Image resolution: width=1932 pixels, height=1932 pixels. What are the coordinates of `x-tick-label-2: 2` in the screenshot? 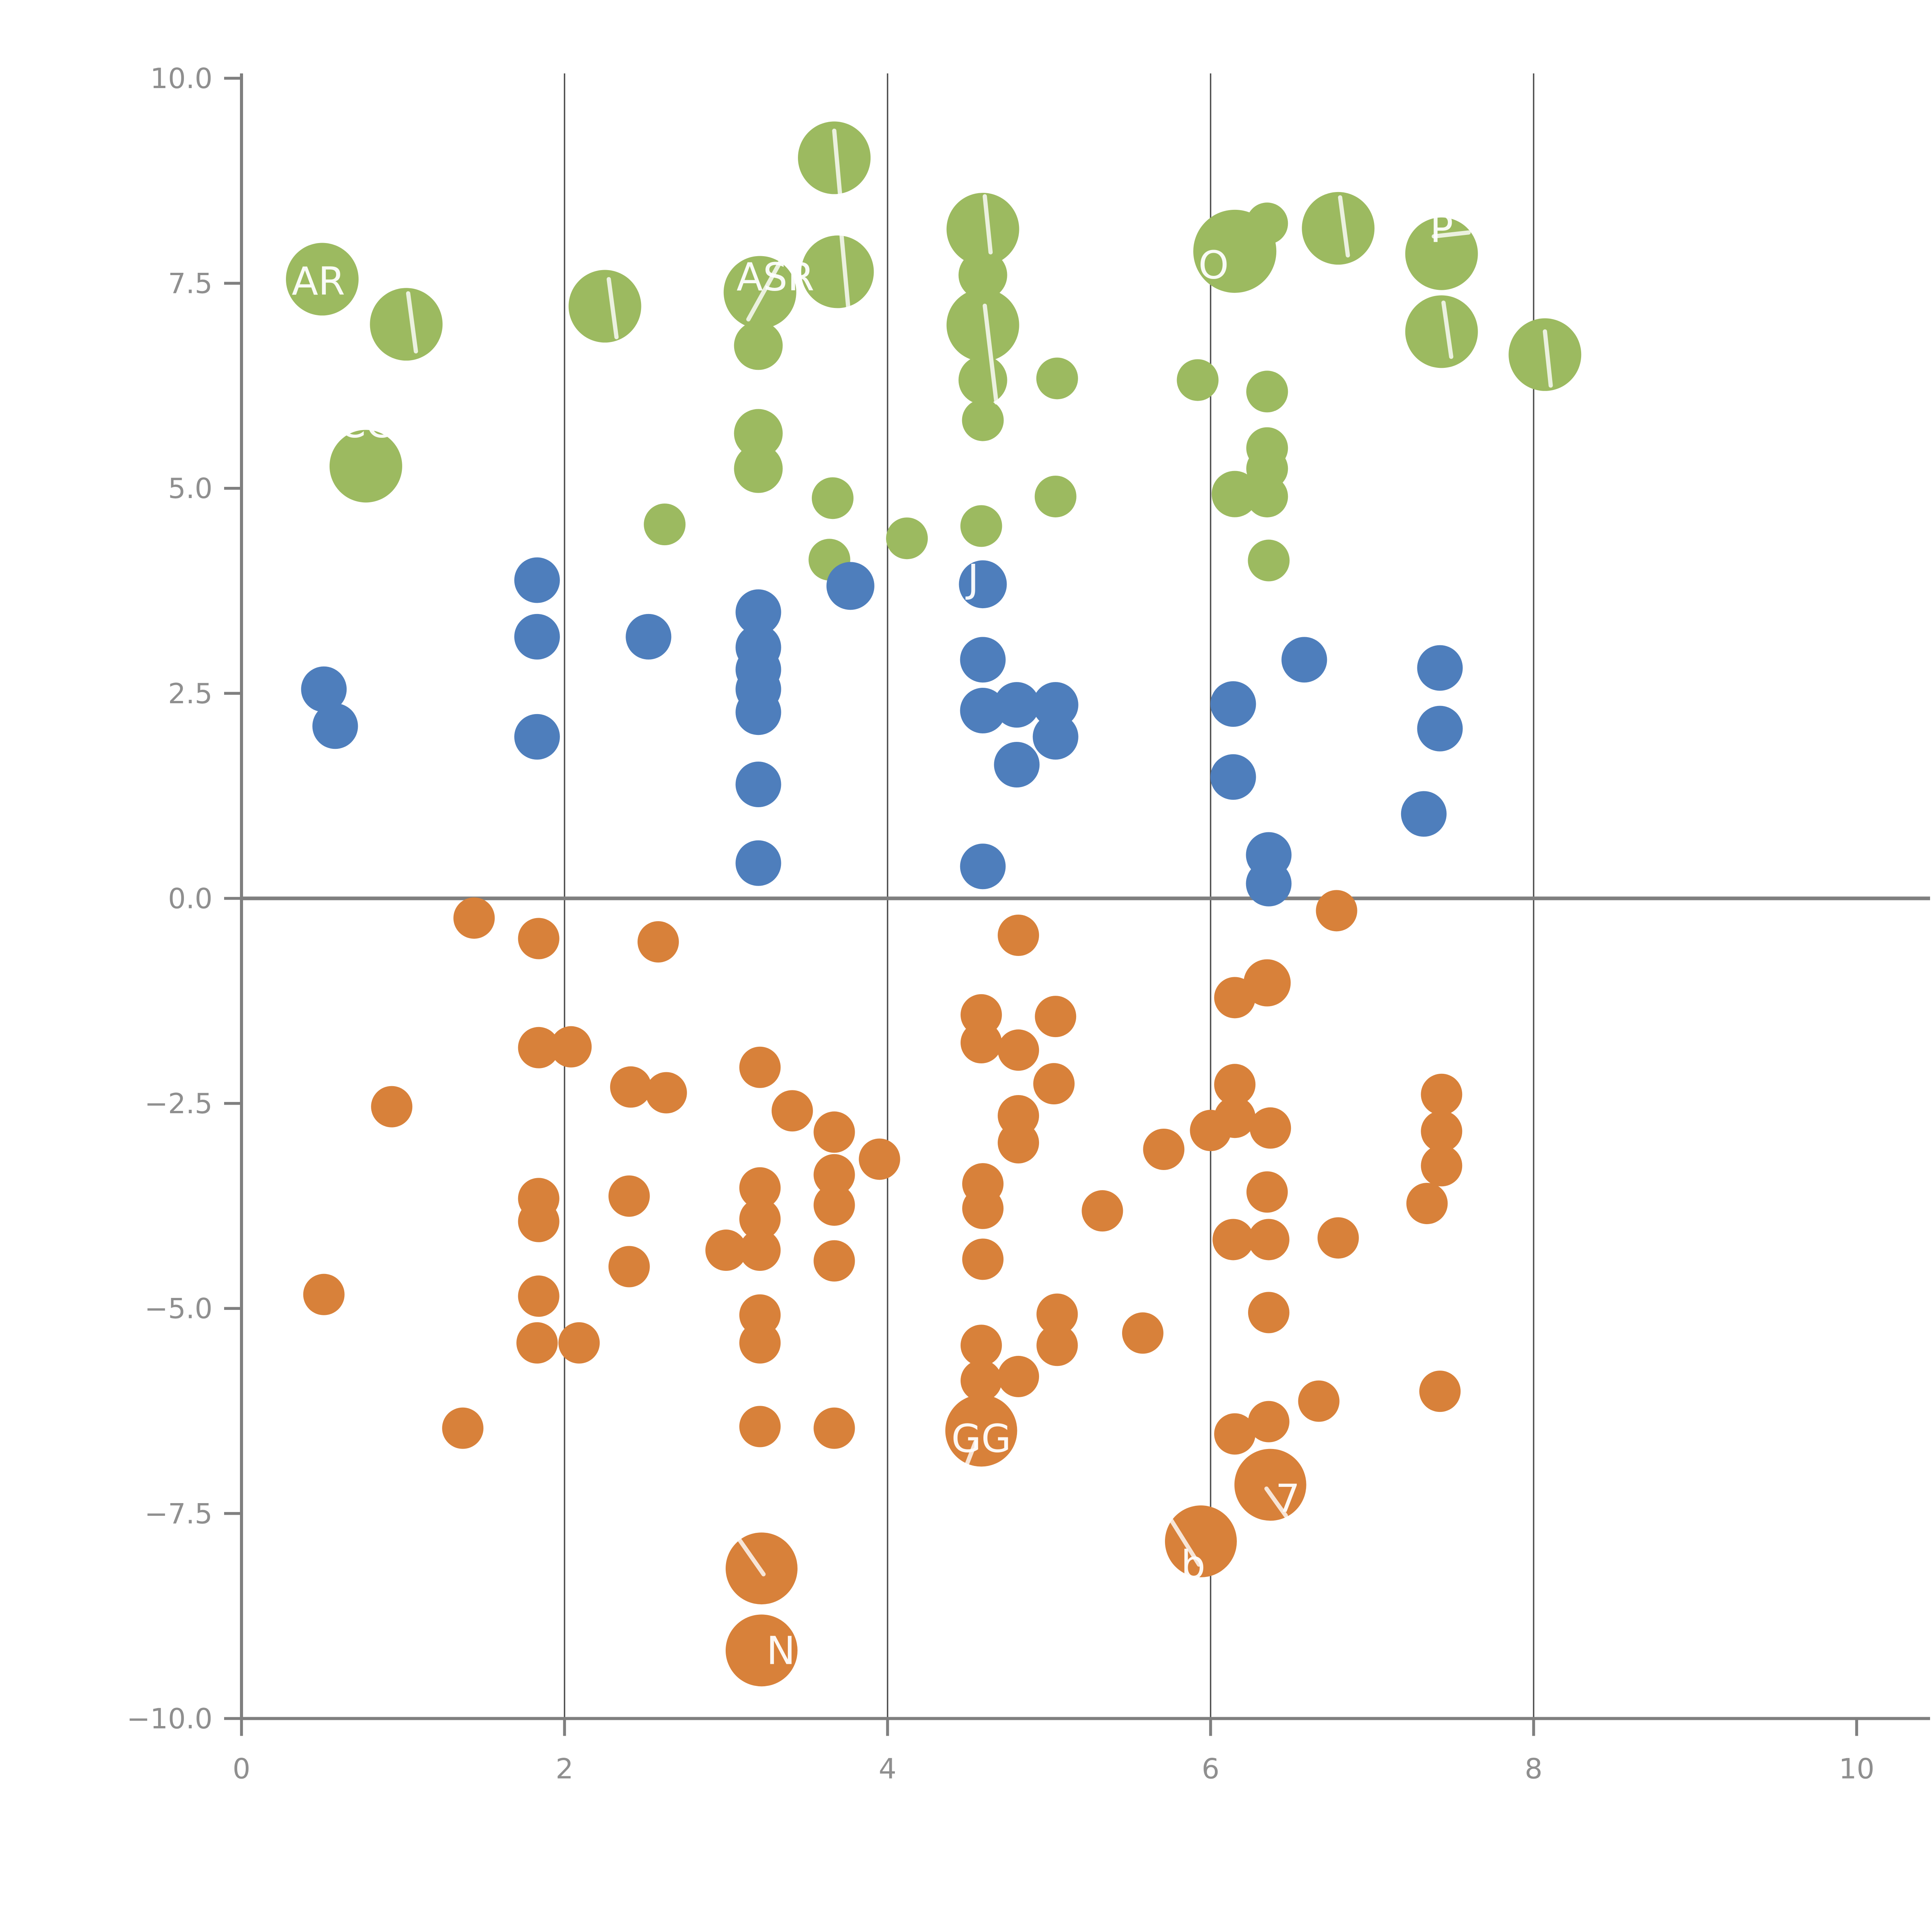 It's located at (564, 1770).